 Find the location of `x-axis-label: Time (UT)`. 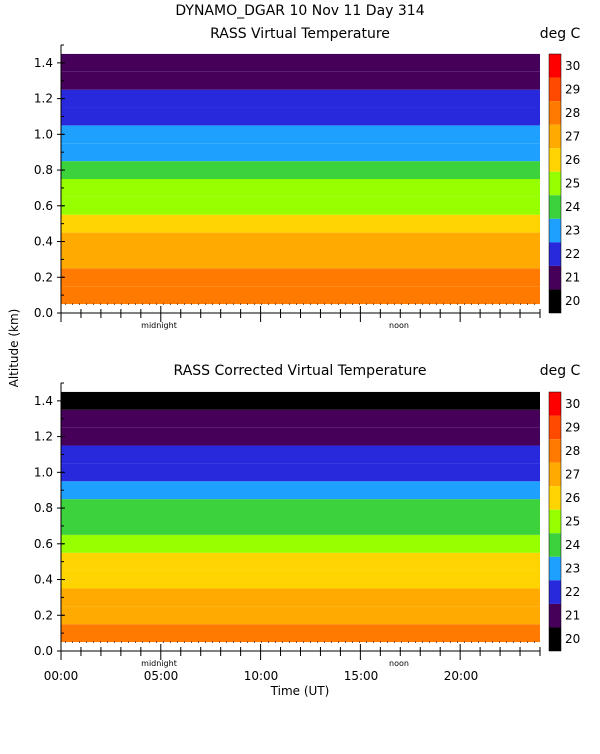

x-axis-label: Time (UT) is located at coordinates (300, 691).